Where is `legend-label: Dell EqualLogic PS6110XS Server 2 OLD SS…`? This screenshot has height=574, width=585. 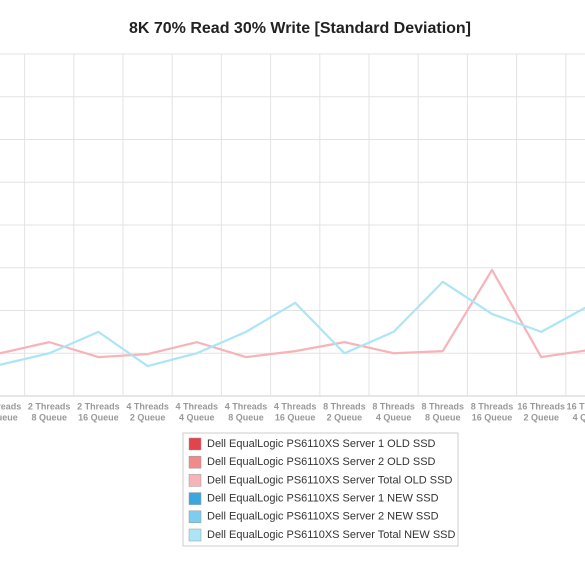
legend-label: Dell EqualLogic PS6110XS Server 2 OLD SS… is located at coordinates (321, 462).